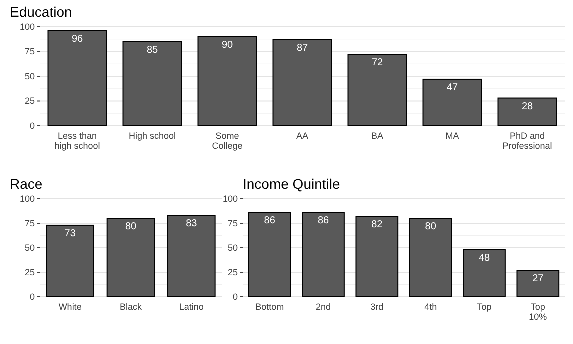 The height and width of the screenshot is (344, 573). I want to click on x-tick-label: AA, so click(302, 136).